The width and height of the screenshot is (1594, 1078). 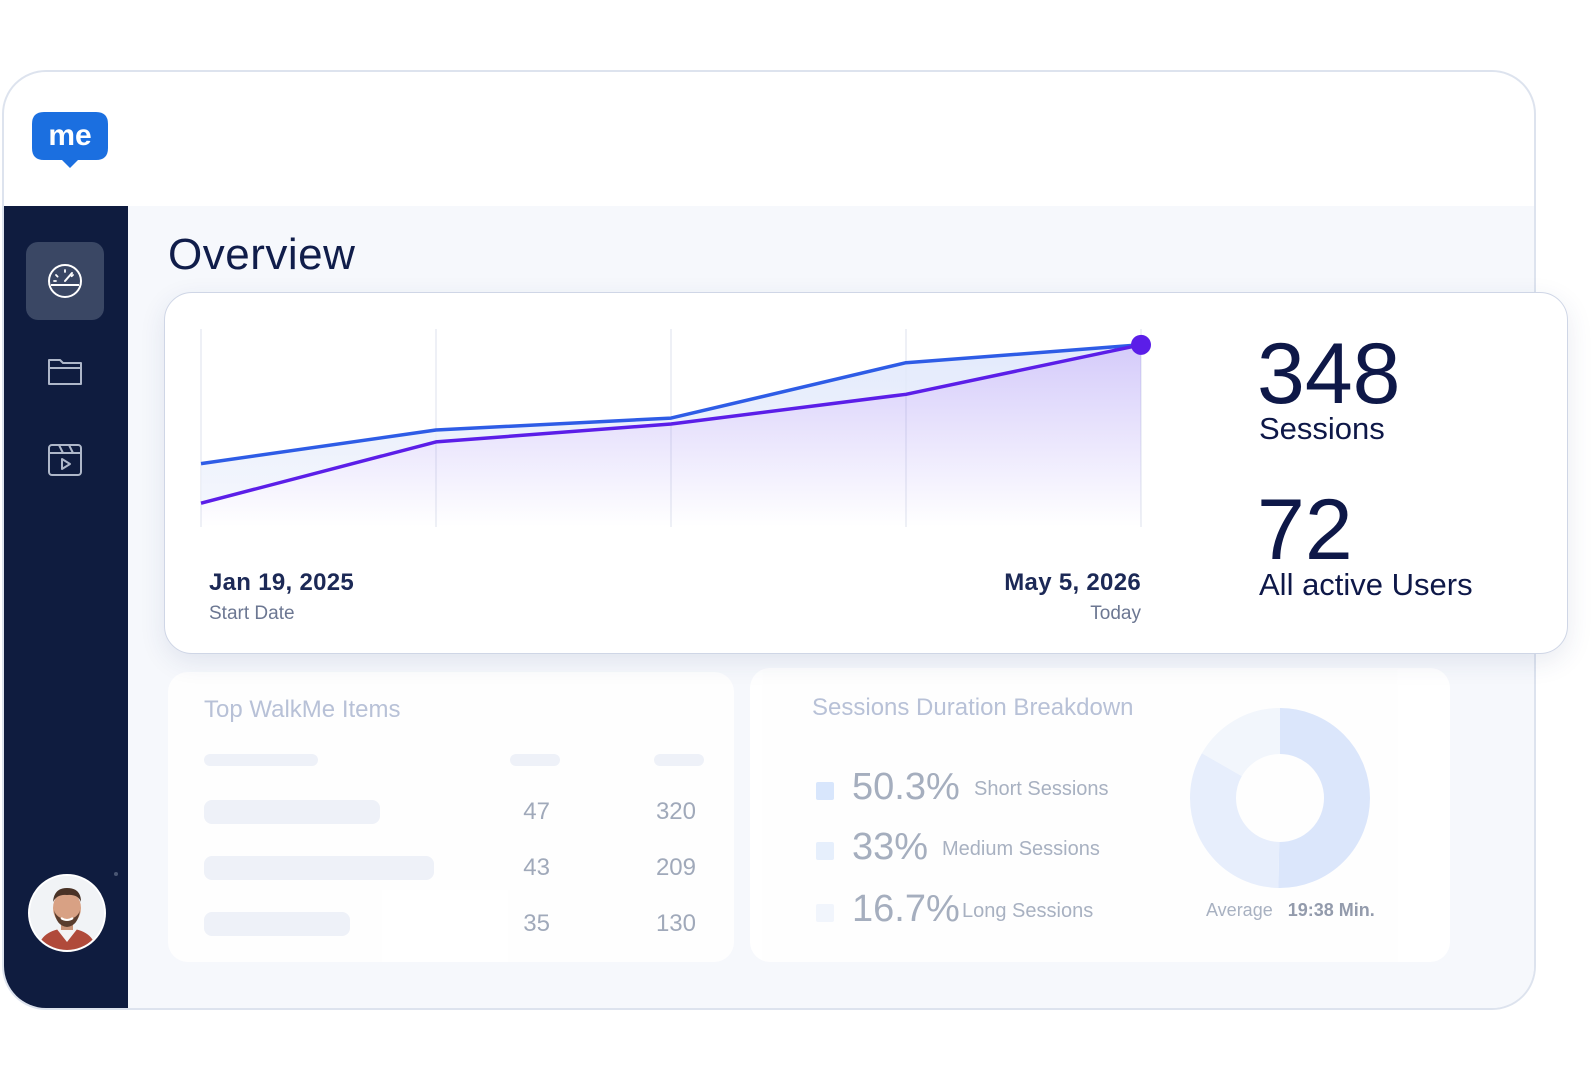 What do you see at coordinates (252, 613) in the screenshot?
I see `start-date-label: Start Date` at bounding box center [252, 613].